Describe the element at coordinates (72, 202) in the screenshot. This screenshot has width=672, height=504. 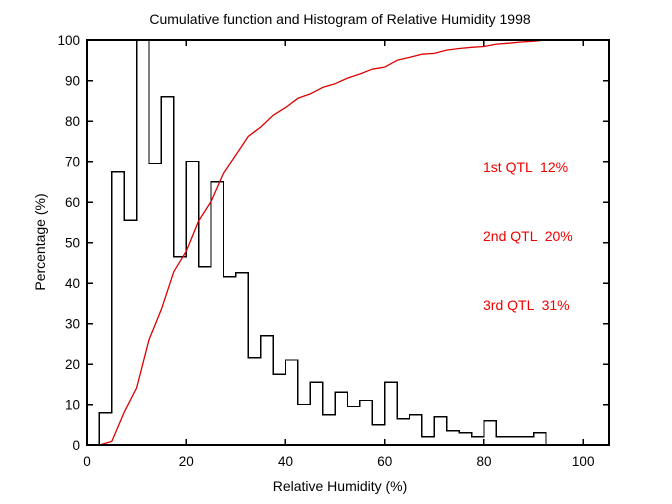
I see `y-tick-label: 60` at that location.